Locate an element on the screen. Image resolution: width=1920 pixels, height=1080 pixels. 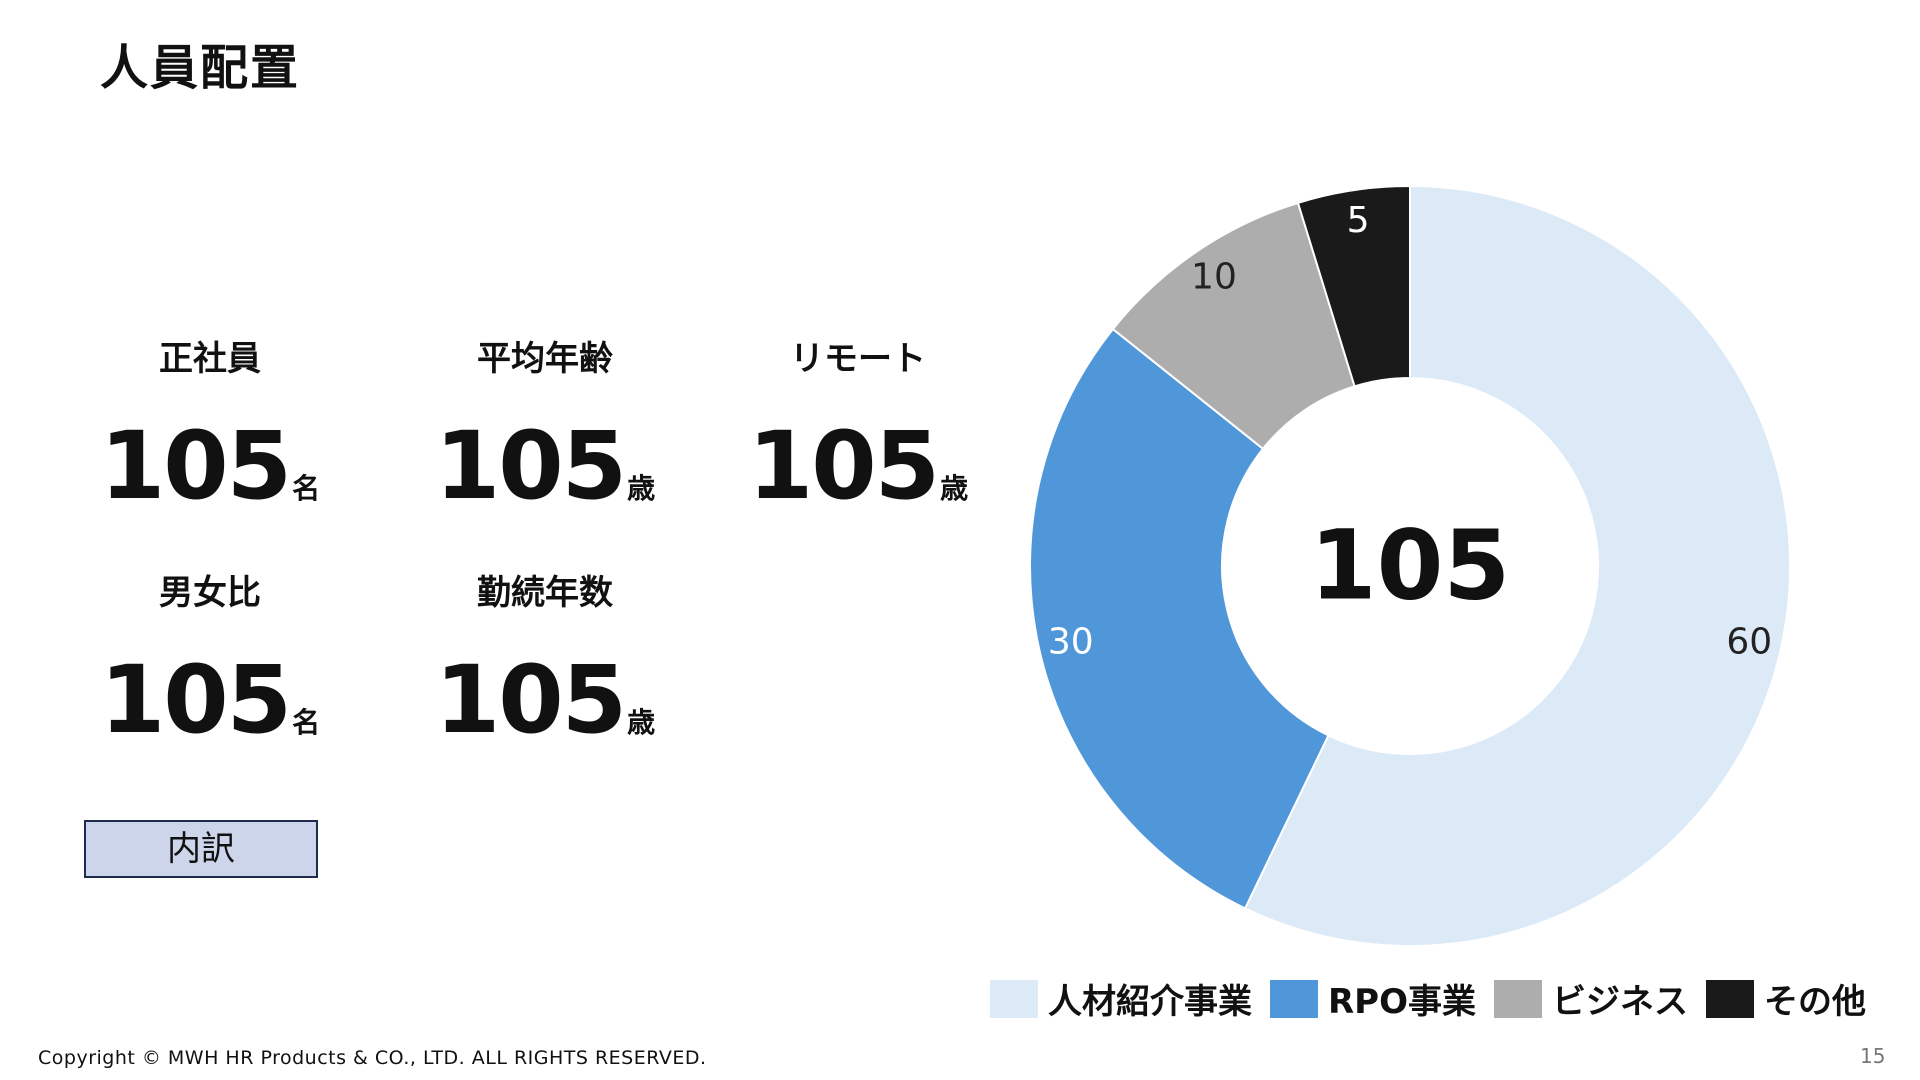
stat-full-time-employees: 正社員 105名 is located at coordinates (210, 425).